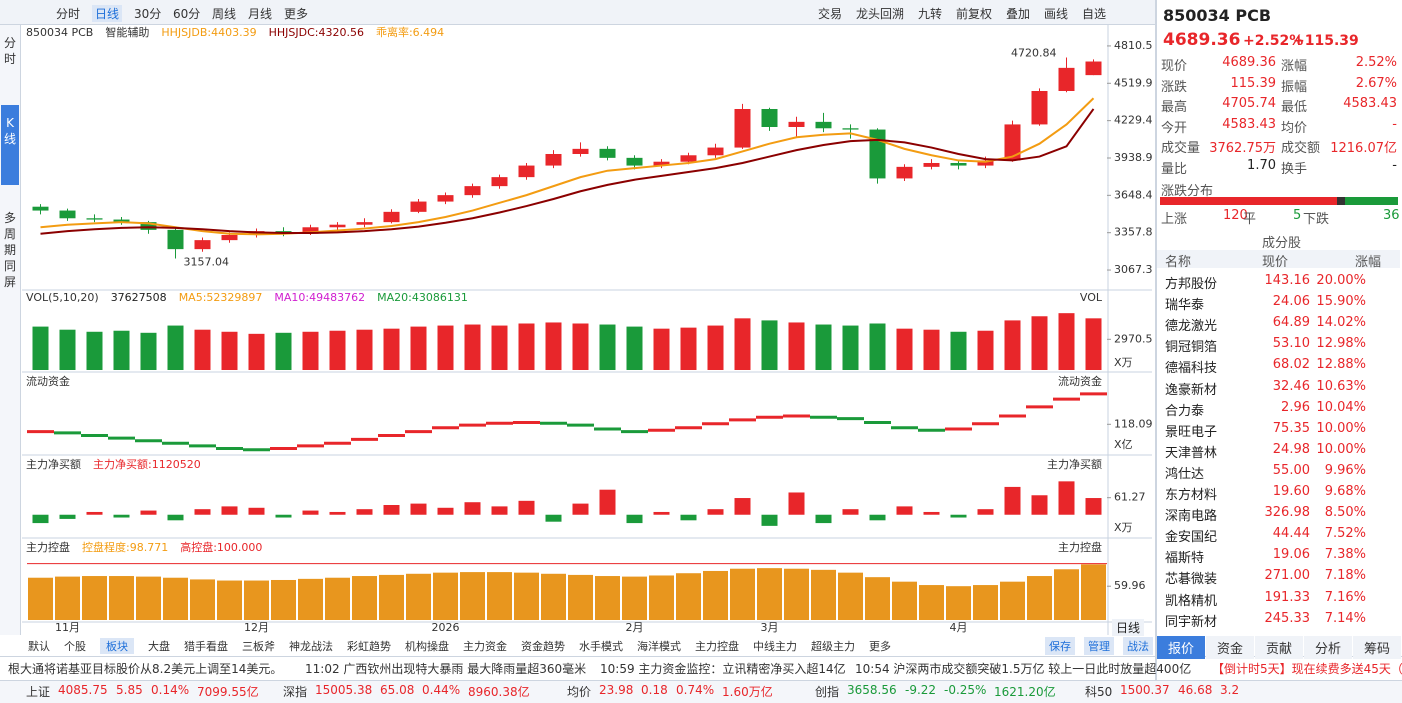 This screenshot has width=1402, height=703. I want to click on cons-cell: 铜冠铜箔, so click(1190, 348).